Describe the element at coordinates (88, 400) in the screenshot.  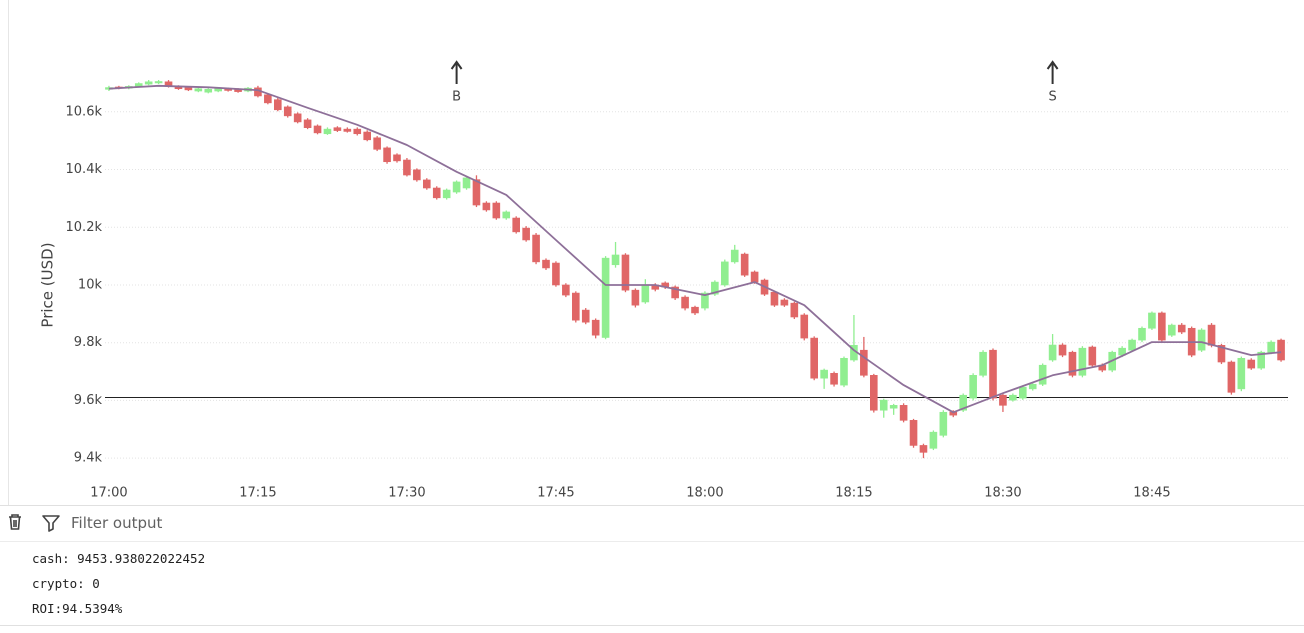
I see `y-tick-label: 9.6k` at that location.